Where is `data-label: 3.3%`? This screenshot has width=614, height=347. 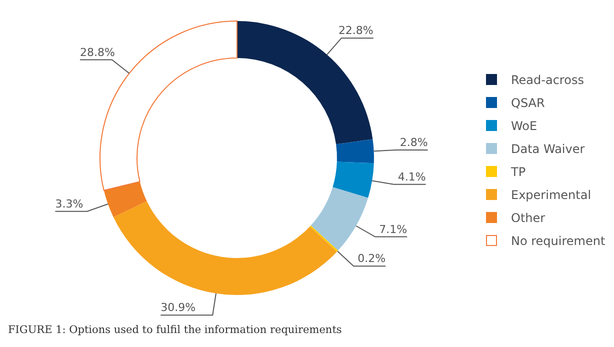
data-label: 3.3% is located at coordinates (69, 203).